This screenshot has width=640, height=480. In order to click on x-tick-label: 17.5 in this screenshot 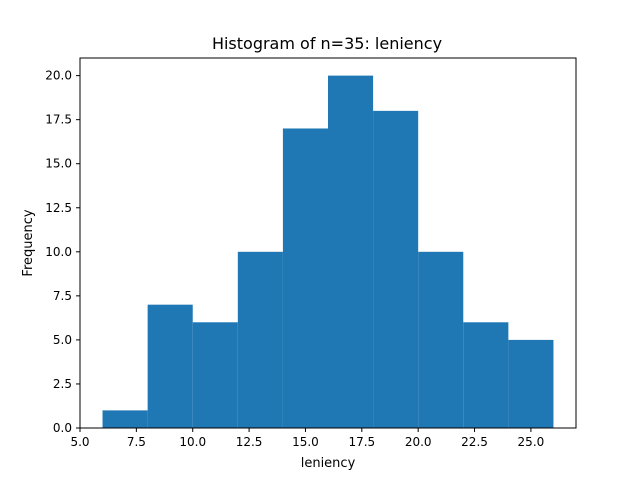, I will do `click(361, 442)`.